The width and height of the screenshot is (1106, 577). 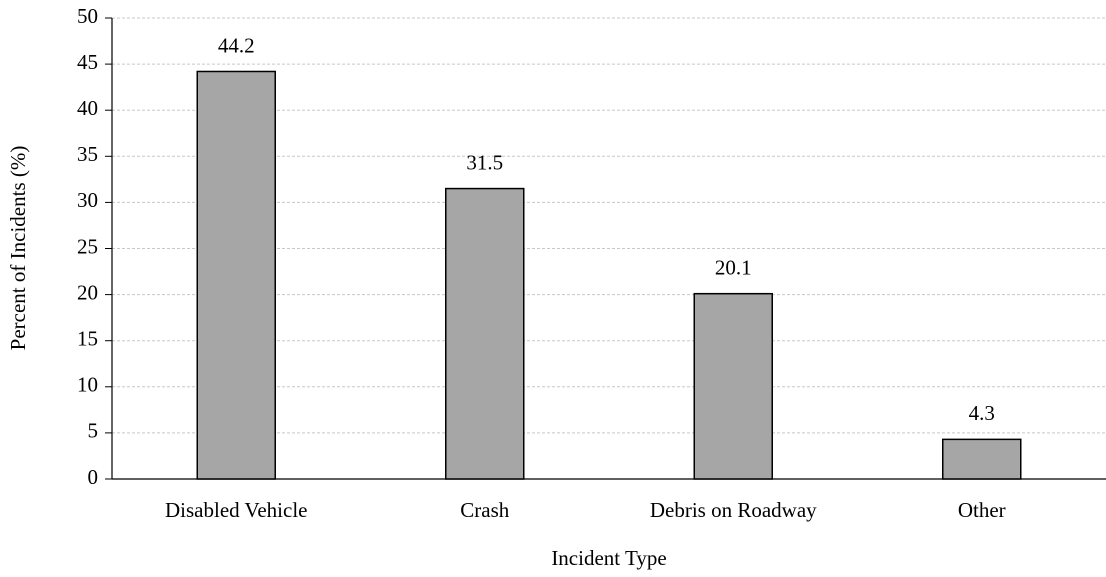 What do you see at coordinates (982, 510) in the screenshot?
I see `x-tick-label: Other` at bounding box center [982, 510].